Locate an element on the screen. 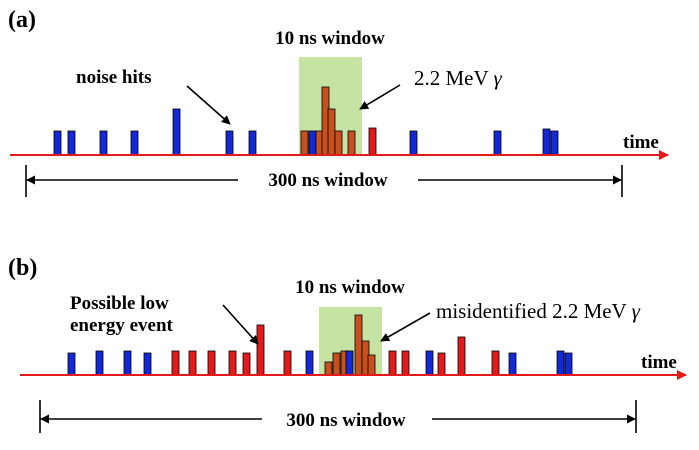 This screenshot has width=699, height=450. panel-b-event-label-line2: energy event is located at coordinates (122, 325).